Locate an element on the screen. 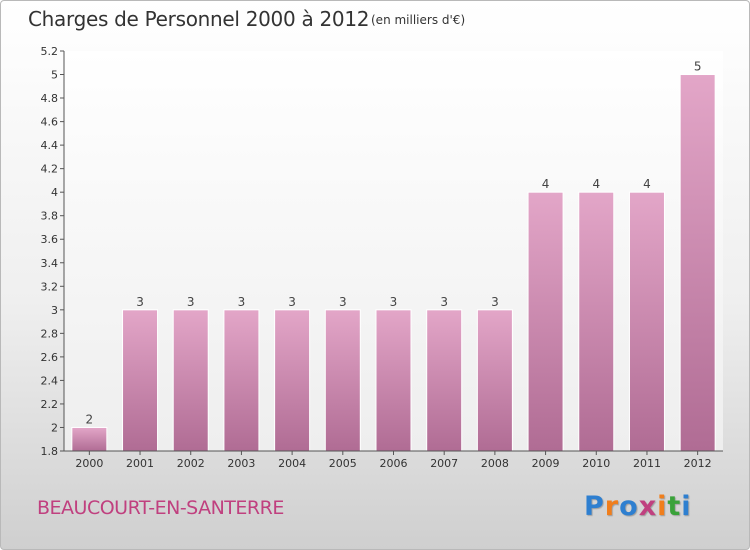 This screenshot has height=550, width=750. bar-2004 is located at coordinates (292, 380).